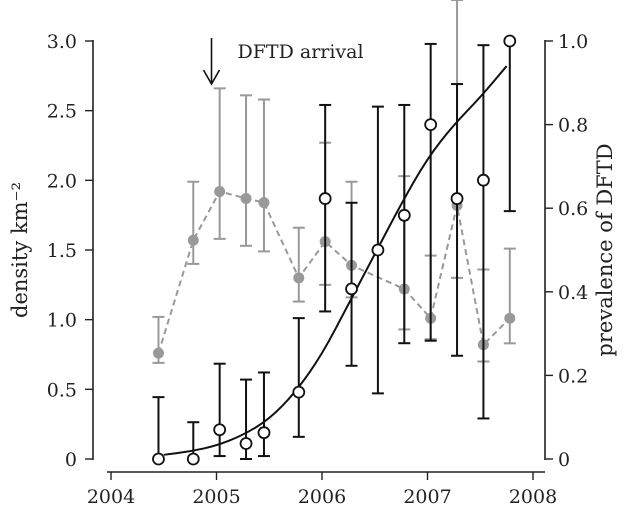 The width and height of the screenshot is (630, 515). Describe the element at coordinates (573, 209) in the screenshot. I see `y2-tick-label: 0.6` at that location.